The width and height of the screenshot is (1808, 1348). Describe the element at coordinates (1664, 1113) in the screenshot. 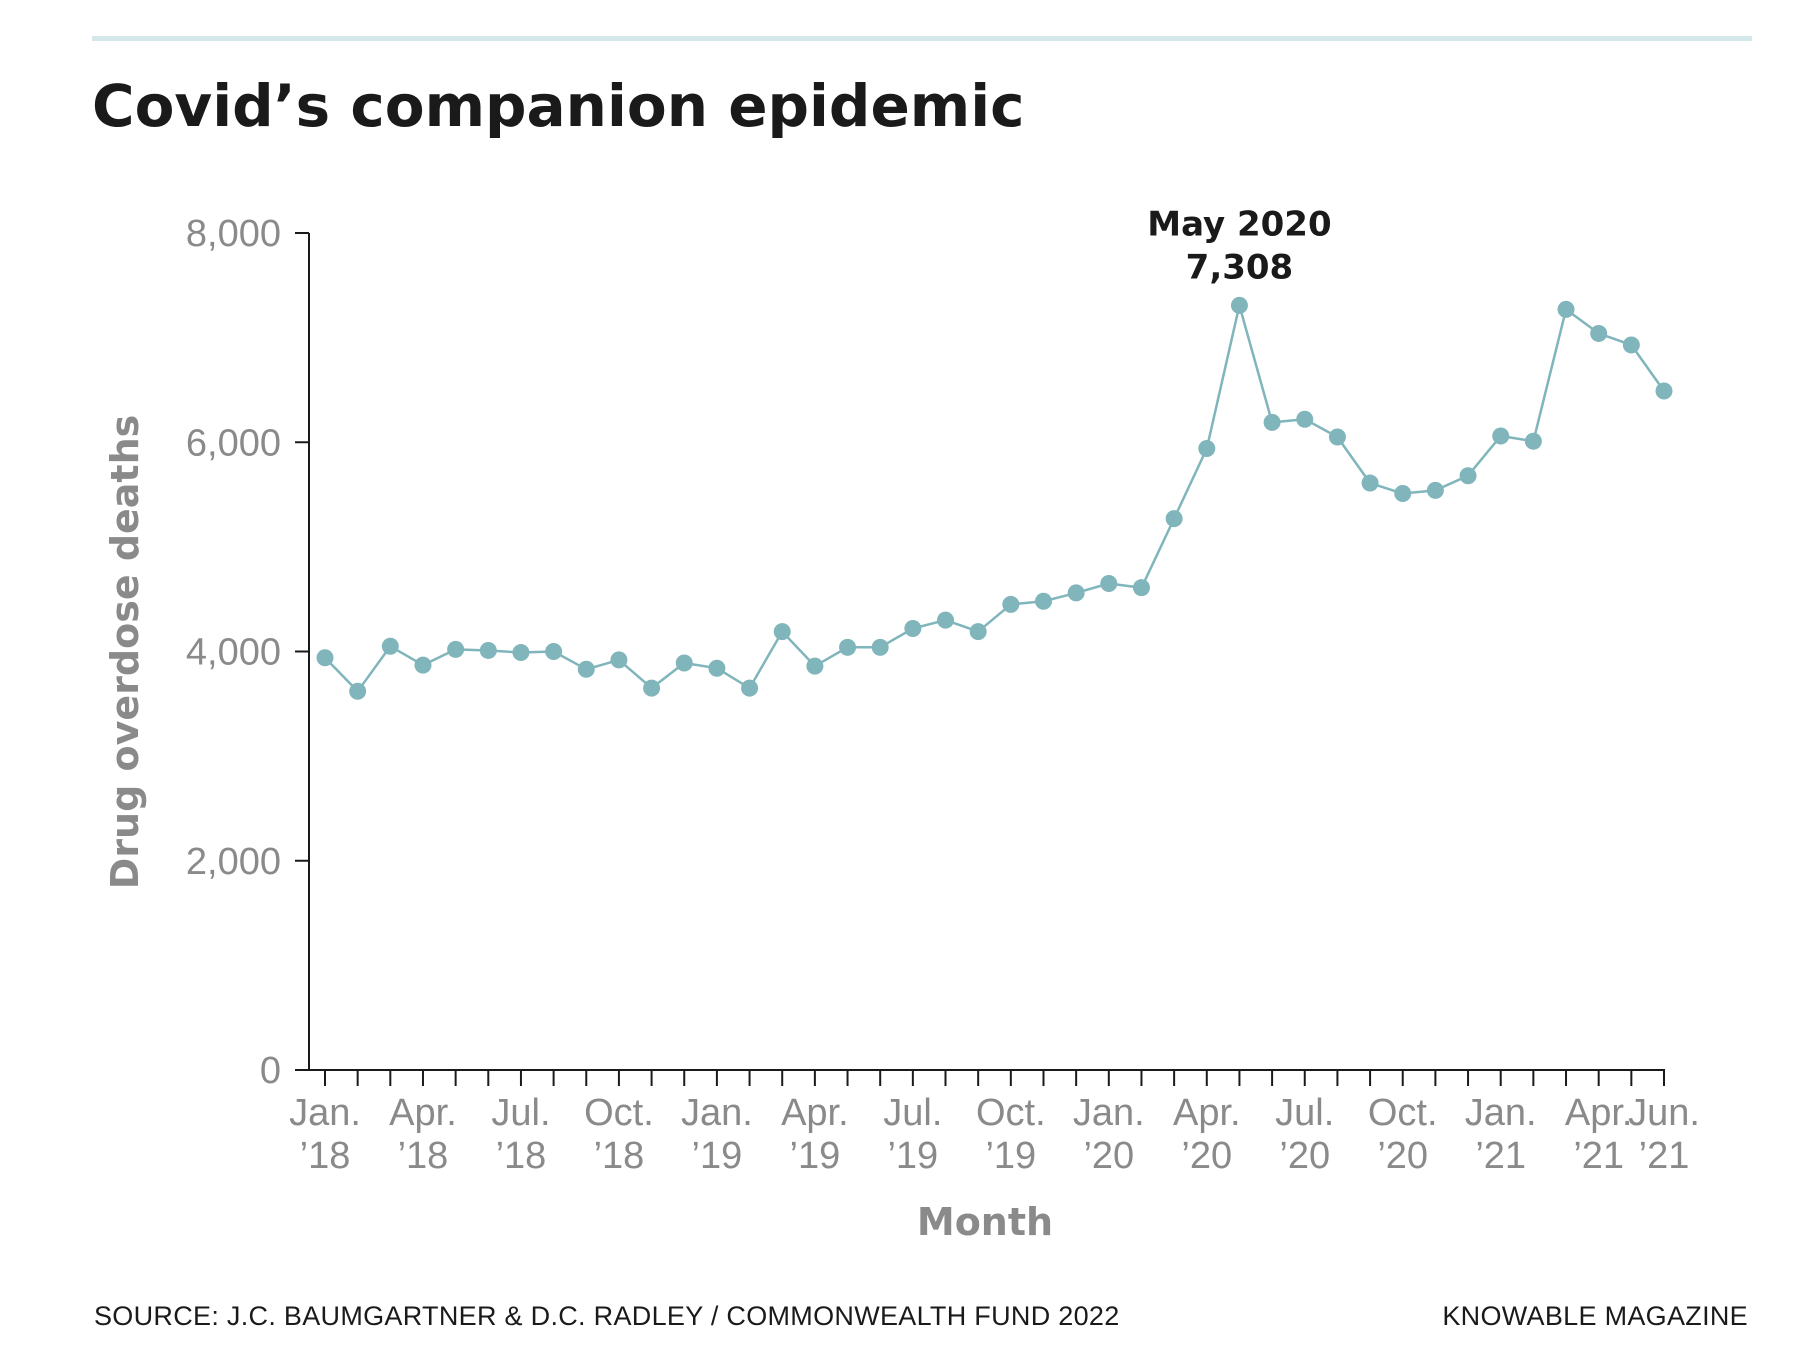

I see `x-tick-label-month: Jun.` at that location.